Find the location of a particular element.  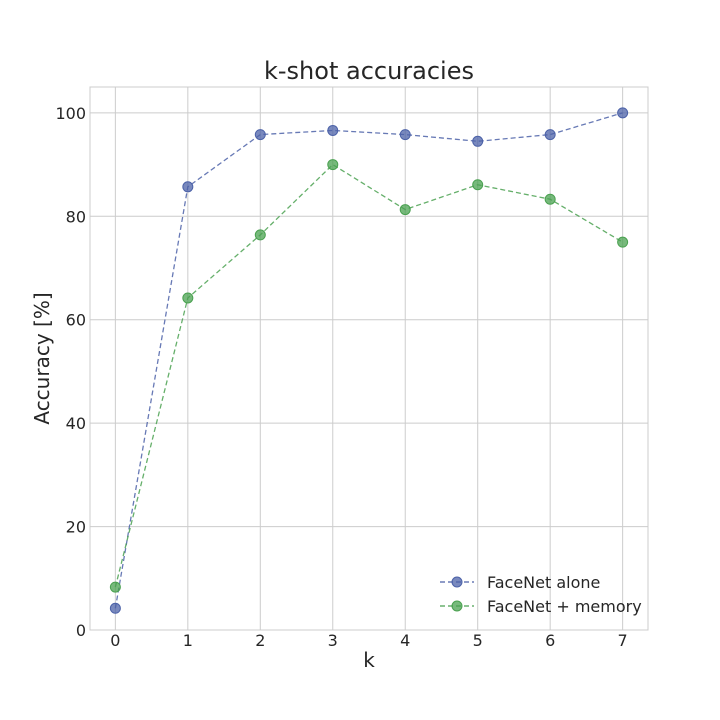

legend: FaceNet alone FaceNet + memory is located at coordinates (541, 594).